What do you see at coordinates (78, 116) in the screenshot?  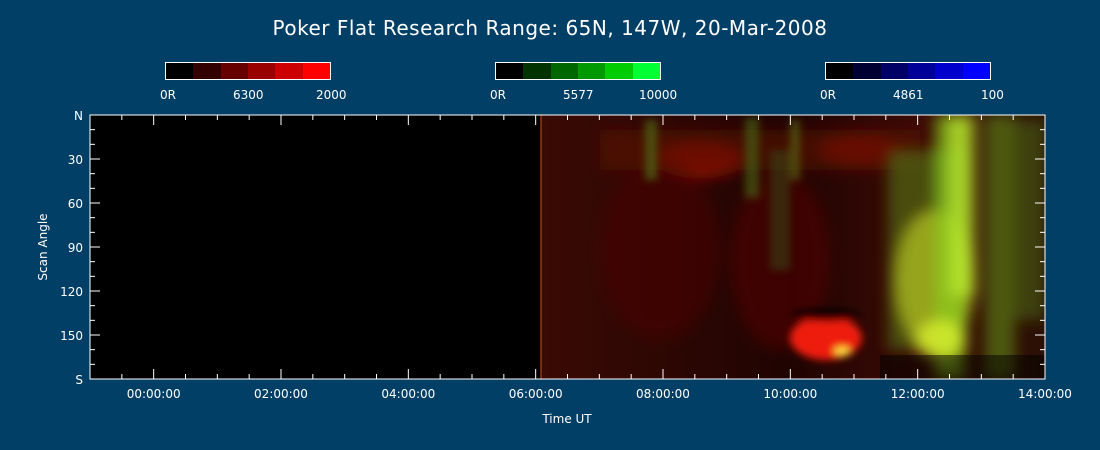 I see `y-tick-label: N` at bounding box center [78, 116].